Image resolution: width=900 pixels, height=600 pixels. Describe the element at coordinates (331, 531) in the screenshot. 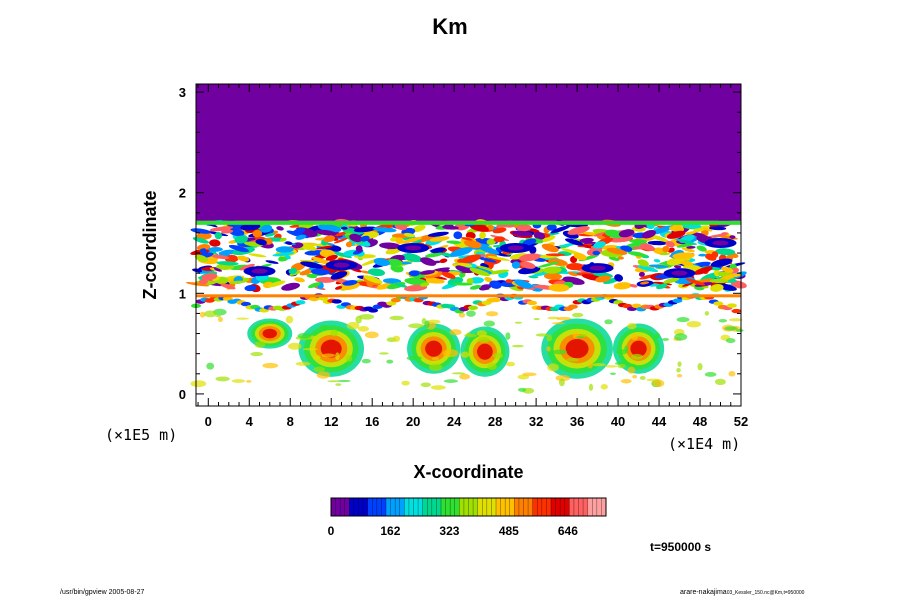

I see `colorbar-tick-label: 0` at that location.